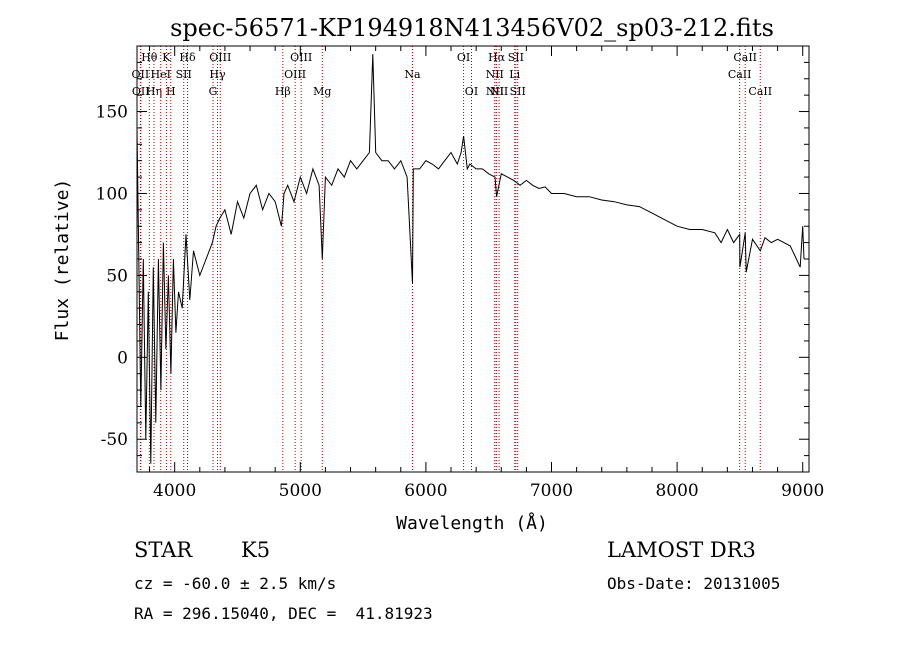  I want to click on spectral-line-label: HeI, so click(161, 74).